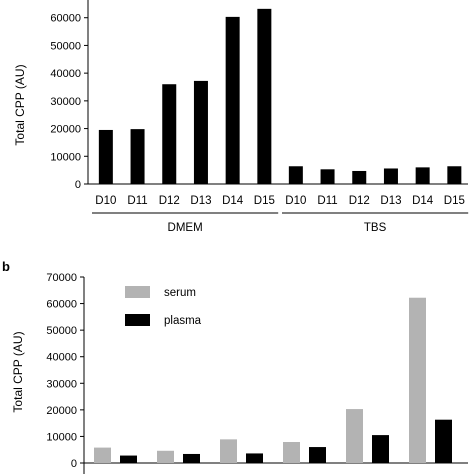 The image size is (474, 474). I want to click on panel-b-y-tick-label: 50000, so click(61, 331).